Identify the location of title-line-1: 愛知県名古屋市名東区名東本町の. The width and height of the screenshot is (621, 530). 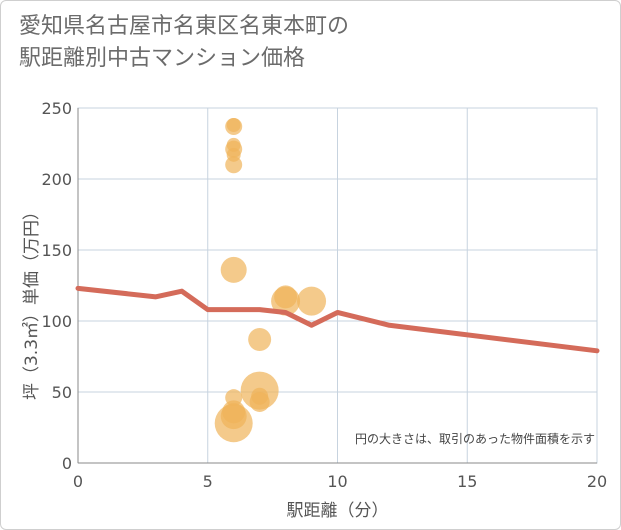
(184, 26).